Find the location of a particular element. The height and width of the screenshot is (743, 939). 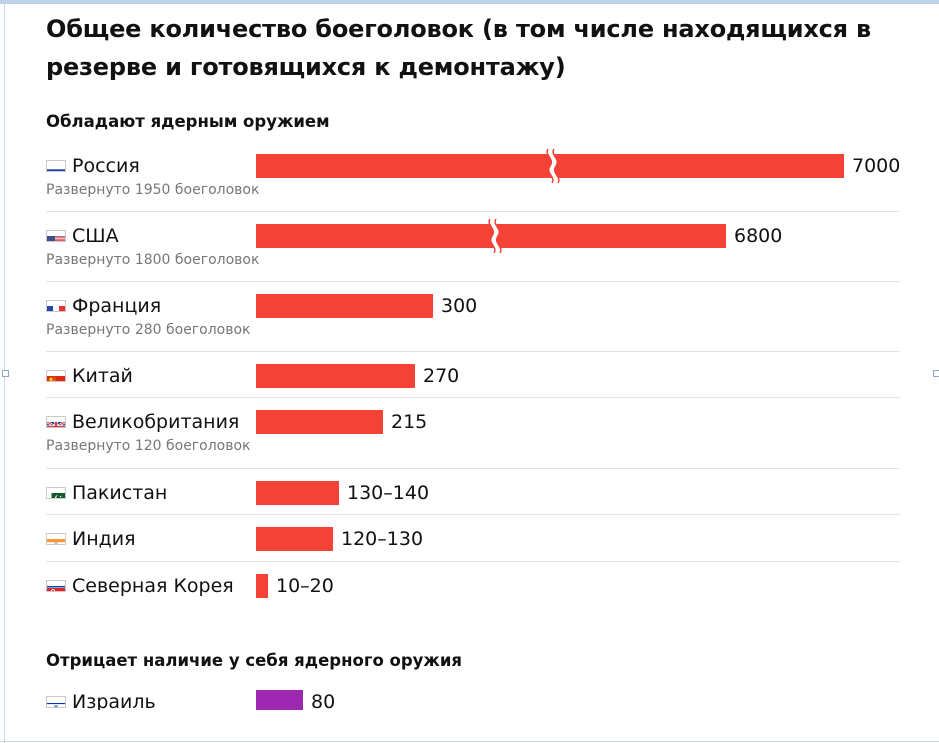

usa-flag-icon is located at coordinates (56, 236).